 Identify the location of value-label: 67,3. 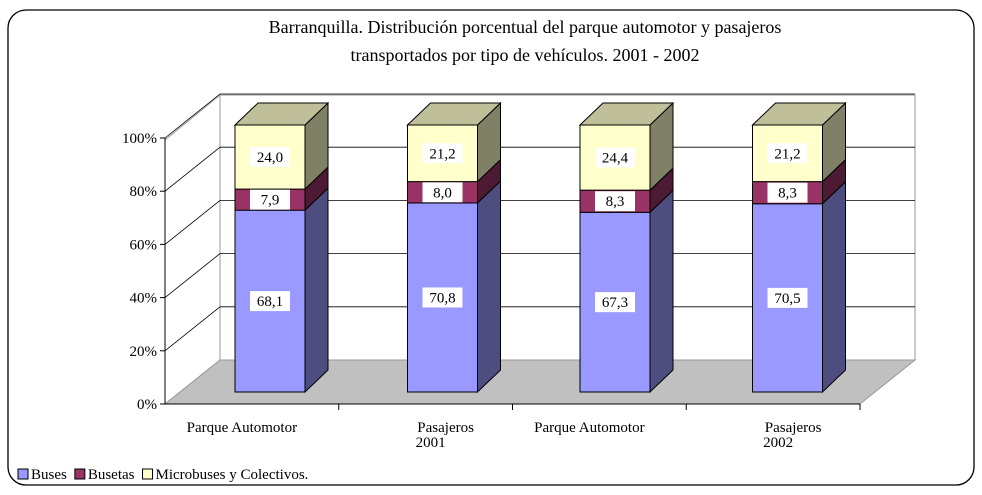
(615, 303).